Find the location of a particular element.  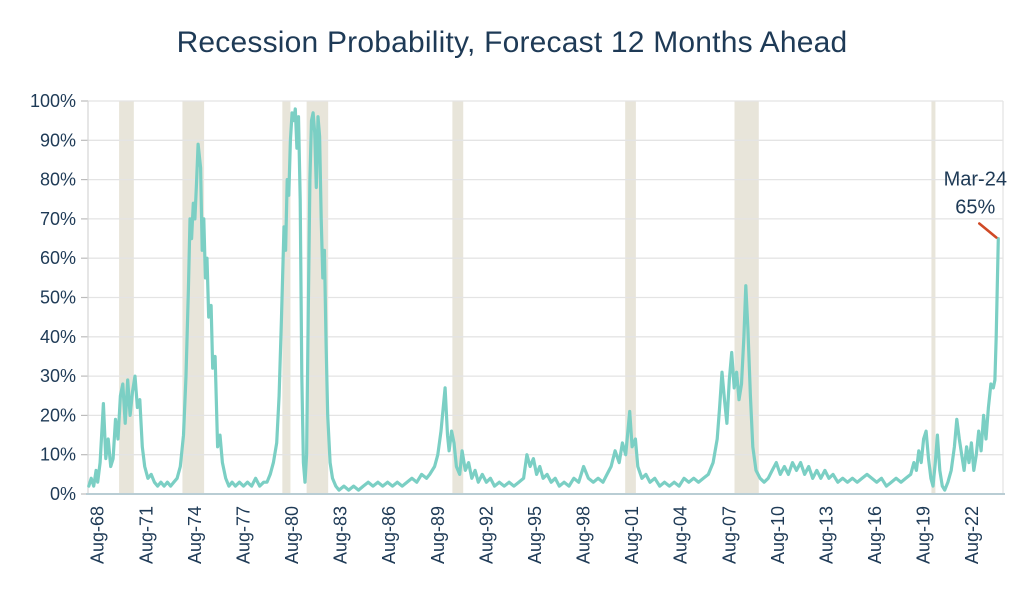

y-axis-label: 100% is located at coordinates (53, 101).